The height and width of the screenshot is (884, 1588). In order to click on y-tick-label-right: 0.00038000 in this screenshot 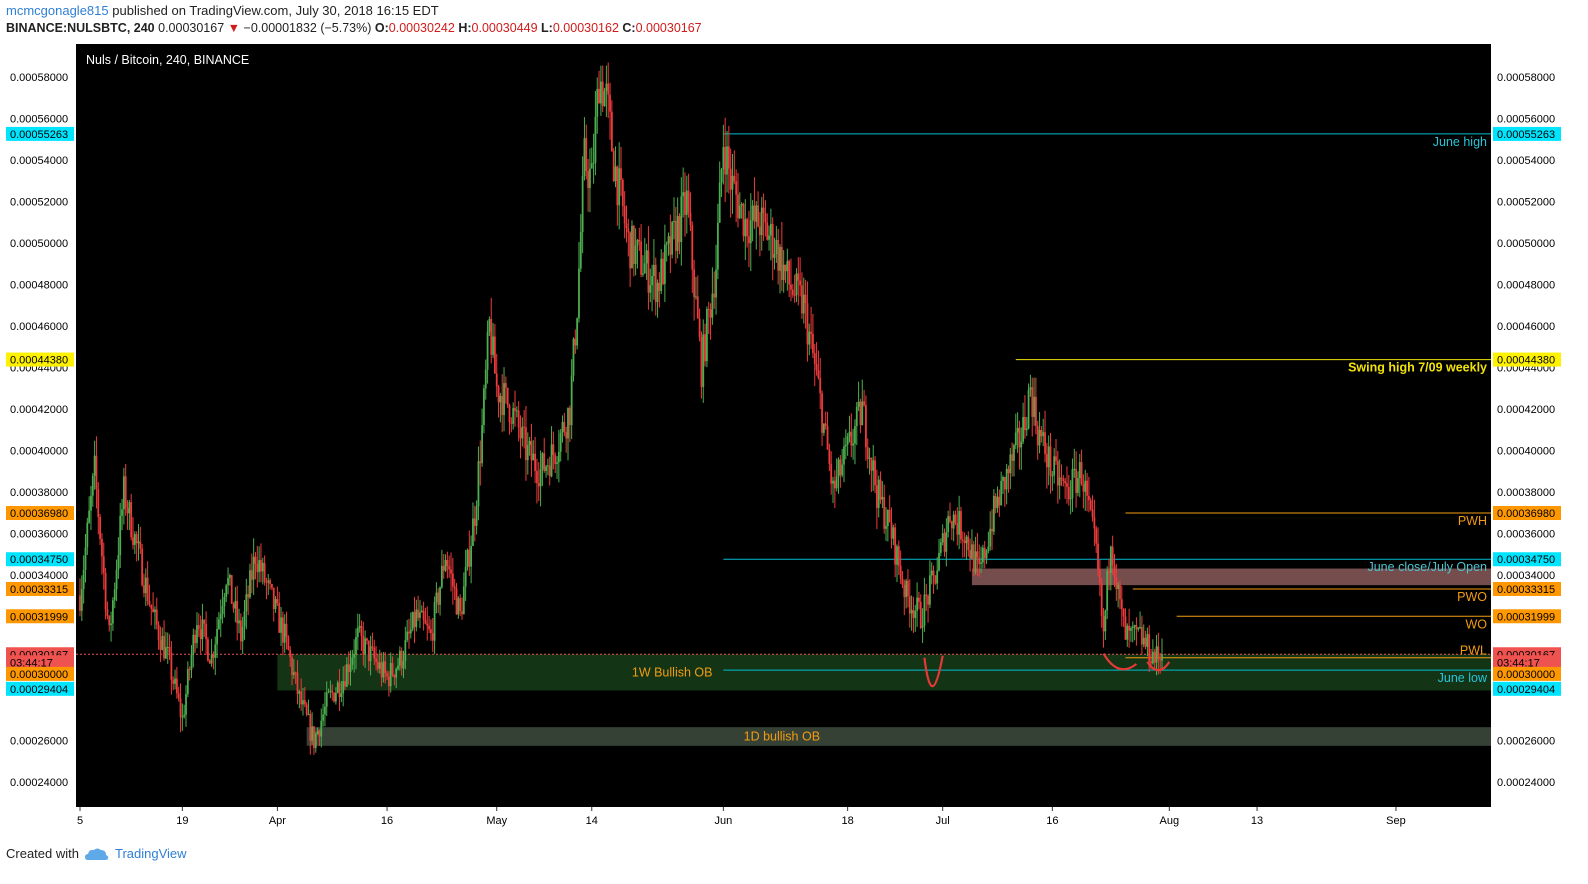, I will do `click(1526, 493)`.